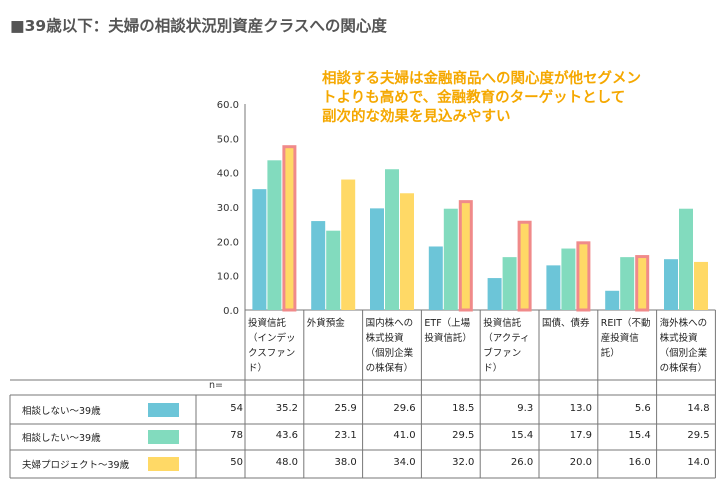  I want to click on value-cell: 34.0, so click(404, 462).